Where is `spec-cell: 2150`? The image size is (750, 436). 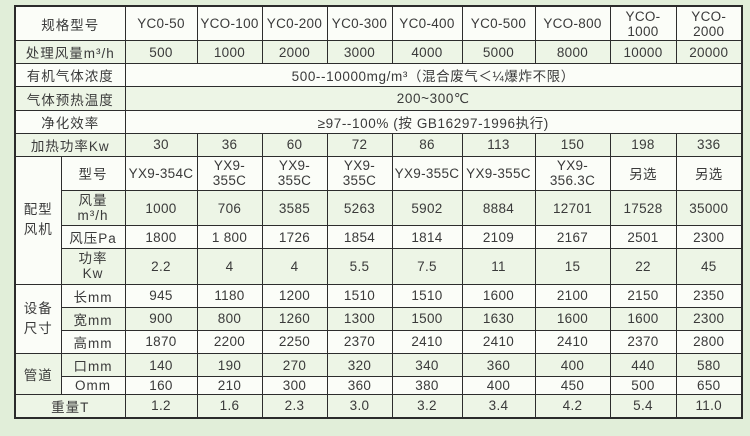 spec-cell: 2150 is located at coordinates (643, 295).